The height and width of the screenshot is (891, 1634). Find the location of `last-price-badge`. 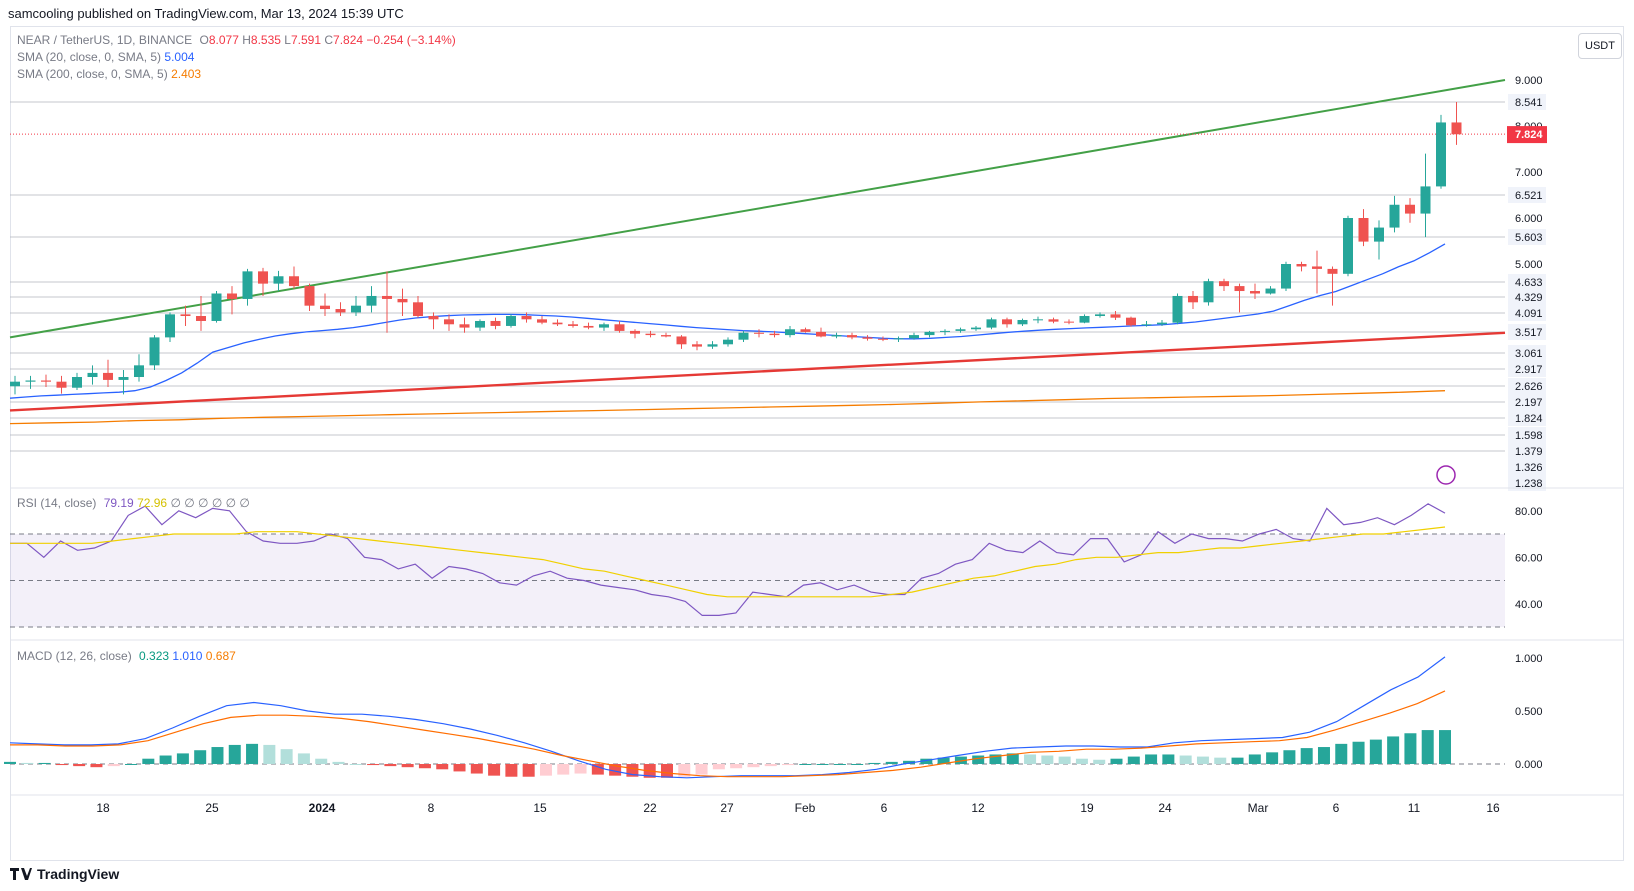

last-price-badge is located at coordinates (1527, 135).